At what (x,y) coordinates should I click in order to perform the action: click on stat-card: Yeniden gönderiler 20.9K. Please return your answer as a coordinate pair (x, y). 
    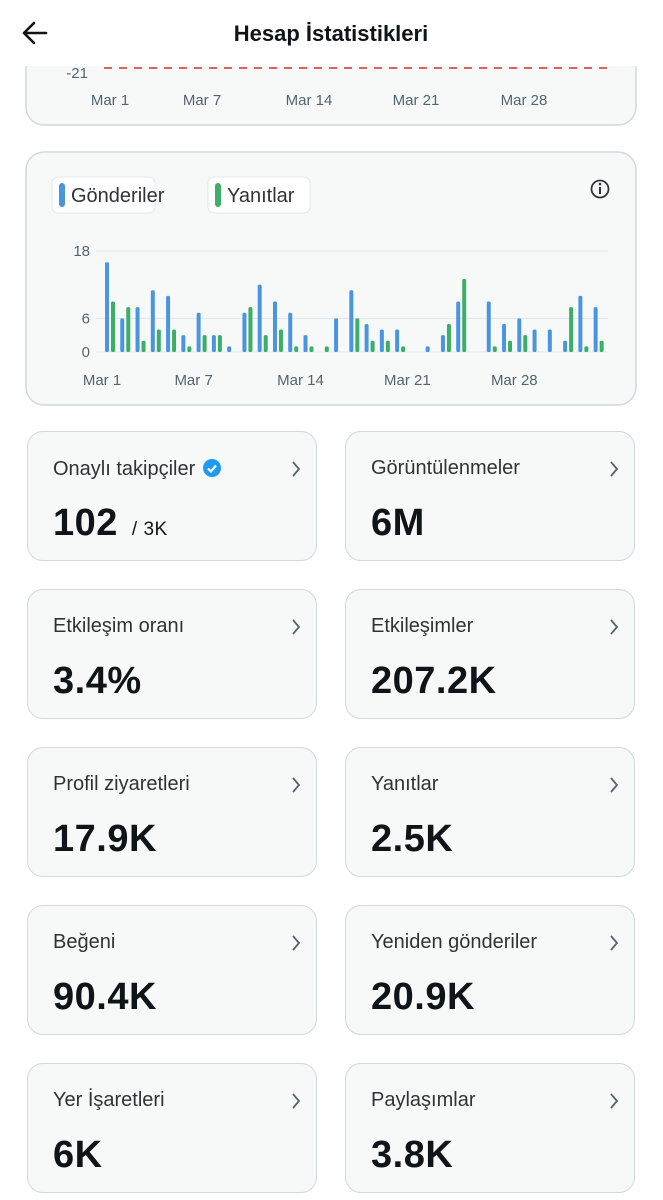
    Looking at the image, I should click on (490, 970).